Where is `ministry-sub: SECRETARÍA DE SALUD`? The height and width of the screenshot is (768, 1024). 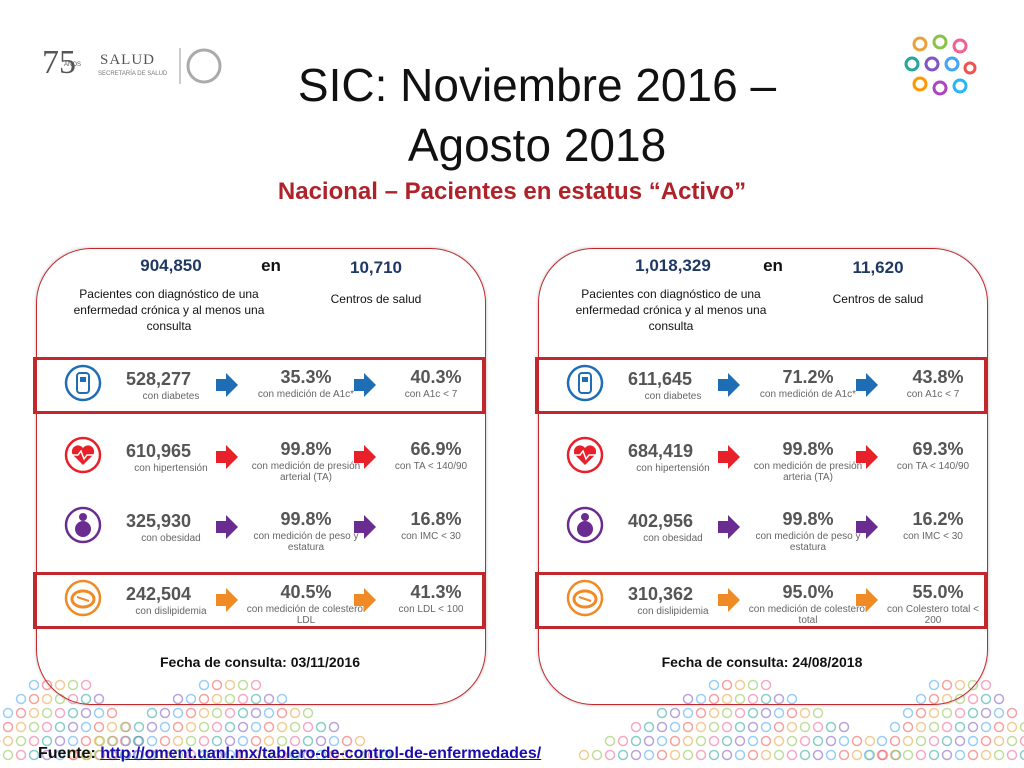 ministry-sub: SECRETARÍA DE SALUD is located at coordinates (133, 74).